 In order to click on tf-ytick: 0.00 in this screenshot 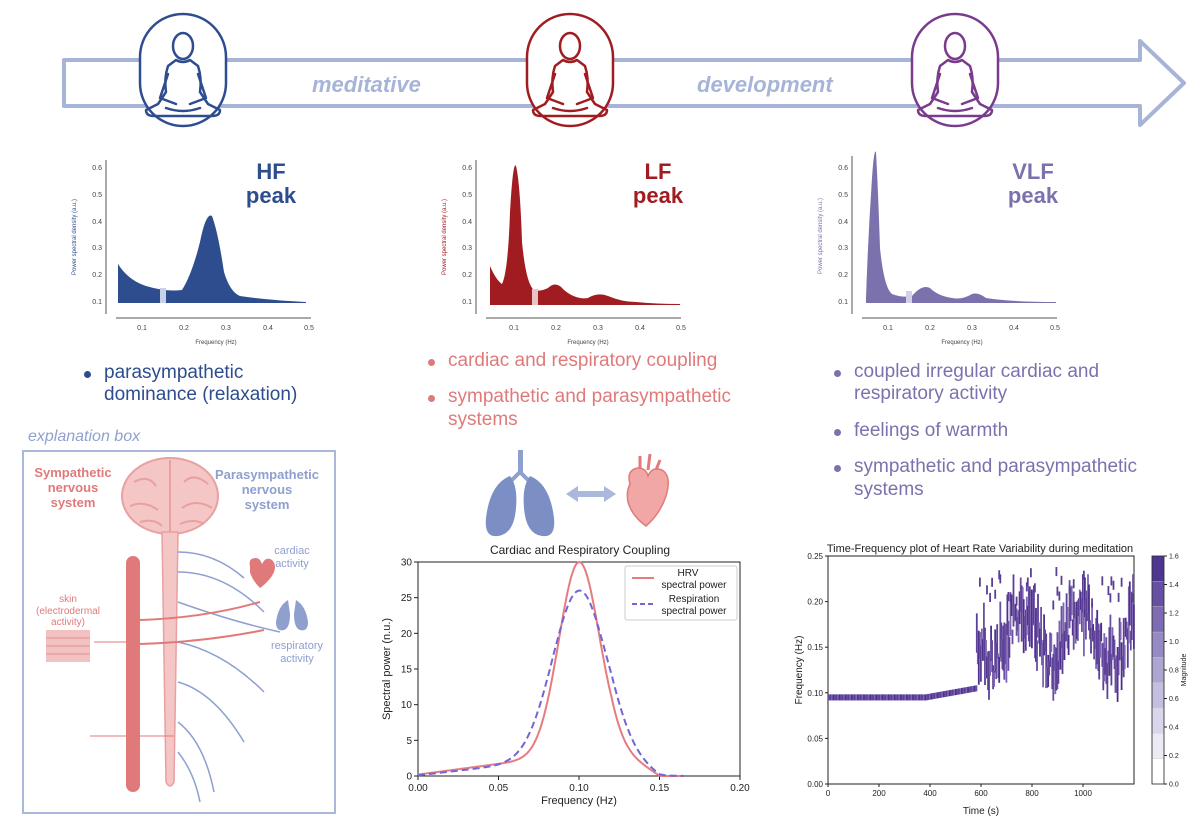, I will do `click(815, 784)`.